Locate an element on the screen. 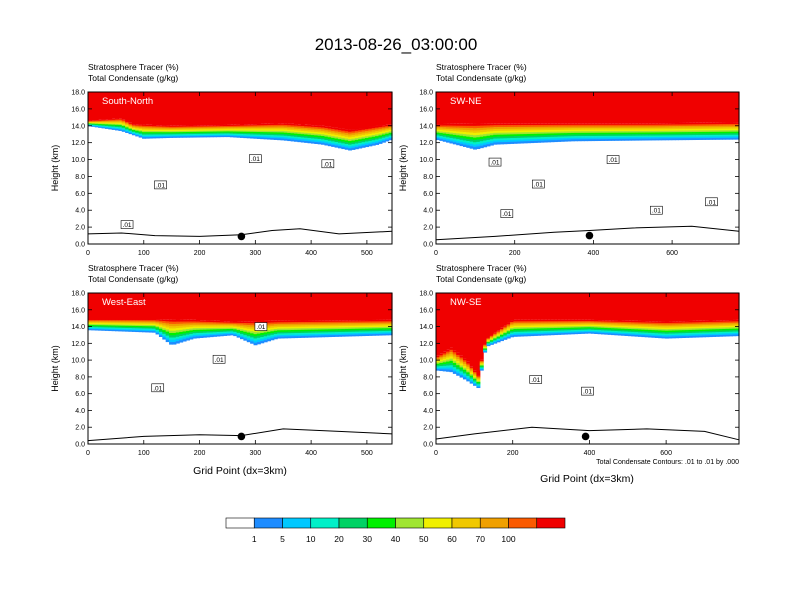 This screenshot has height=612, width=792. tracer-field is located at coordinates (588, 121).